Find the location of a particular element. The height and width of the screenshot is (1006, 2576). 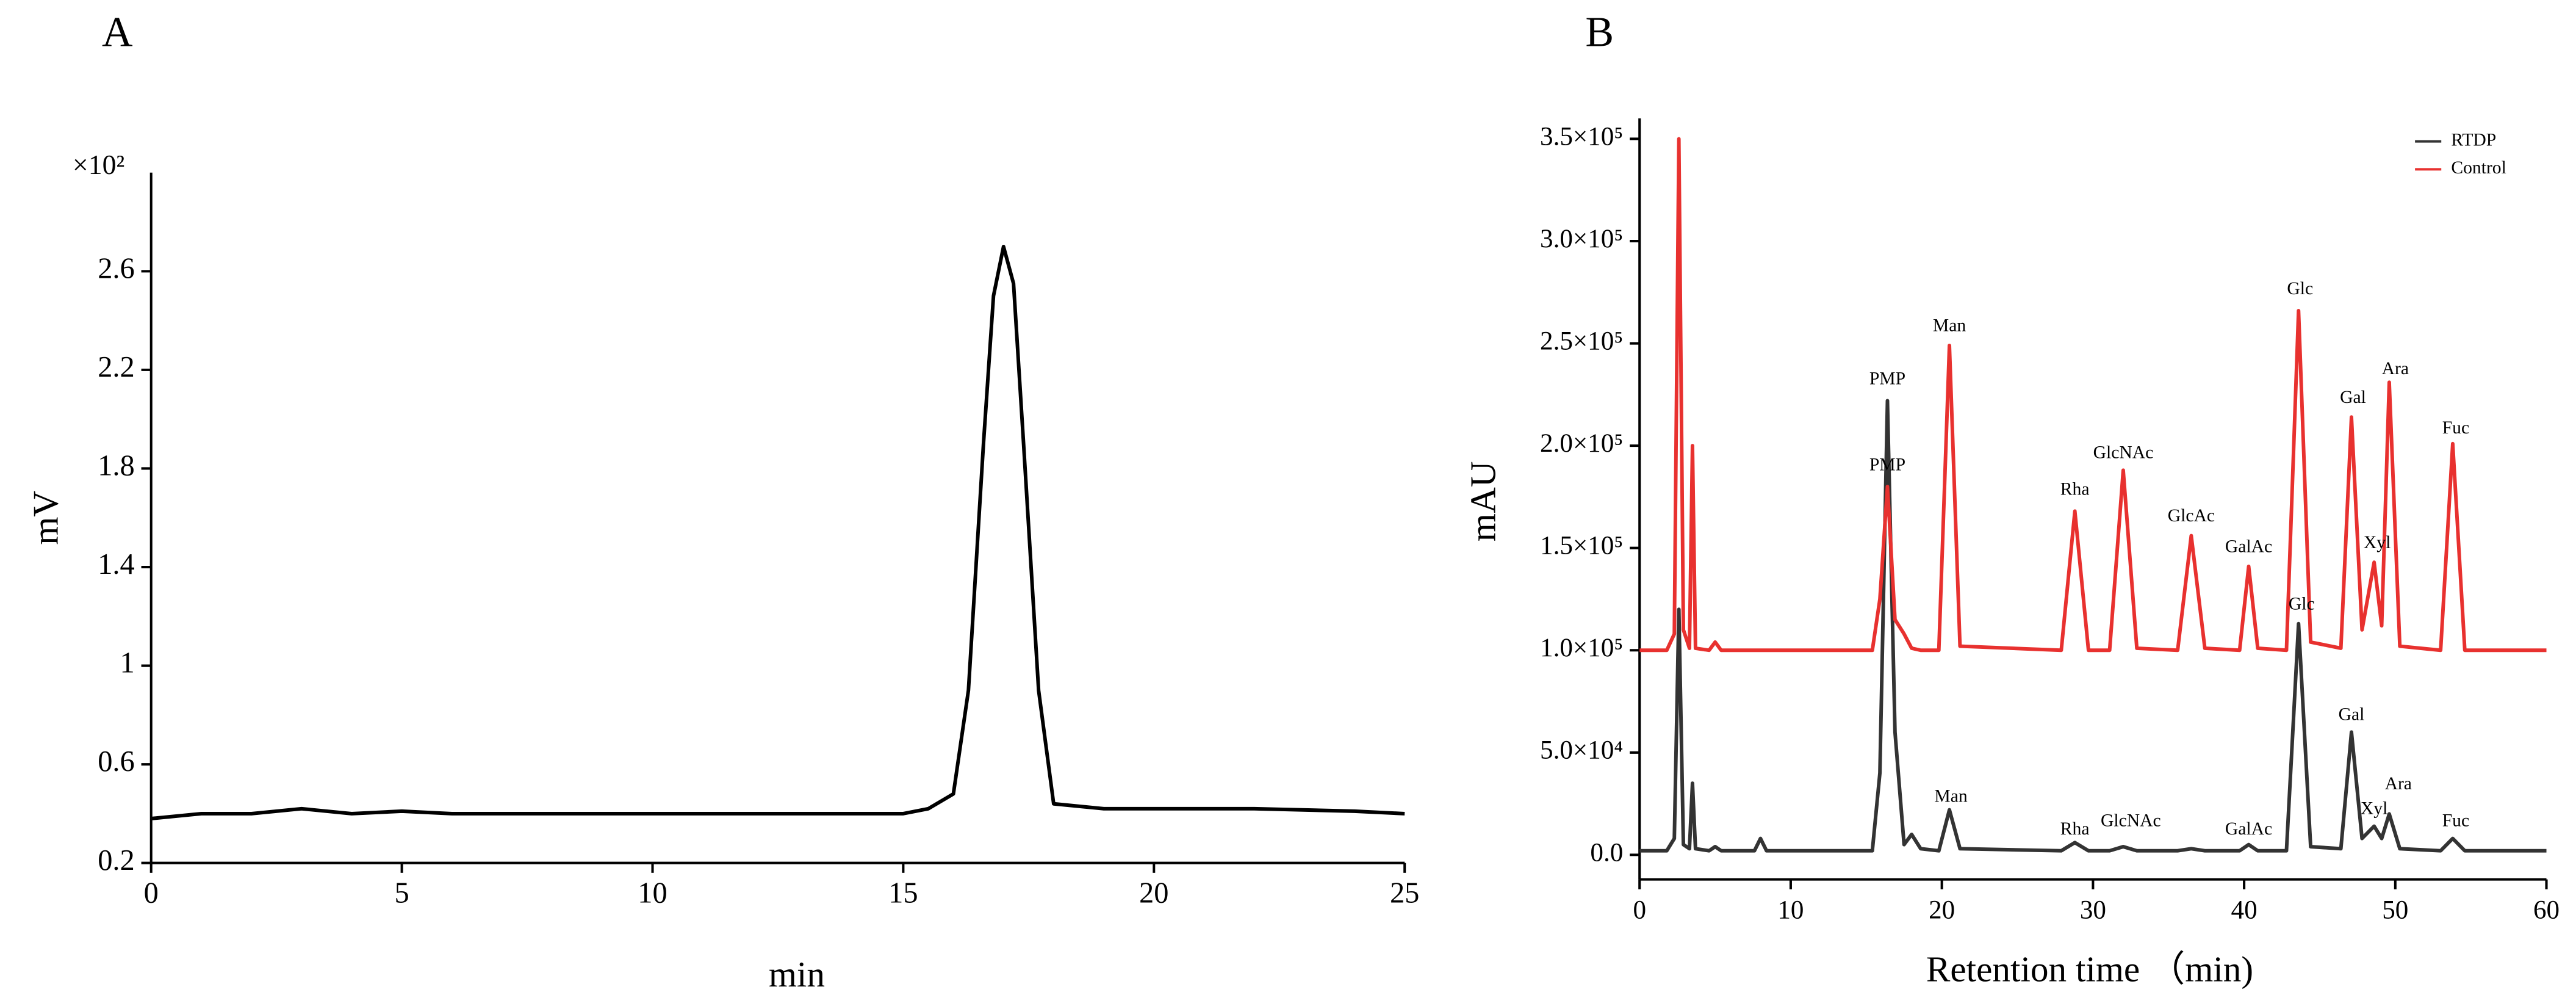

panel-label: B is located at coordinates (1599, 32).